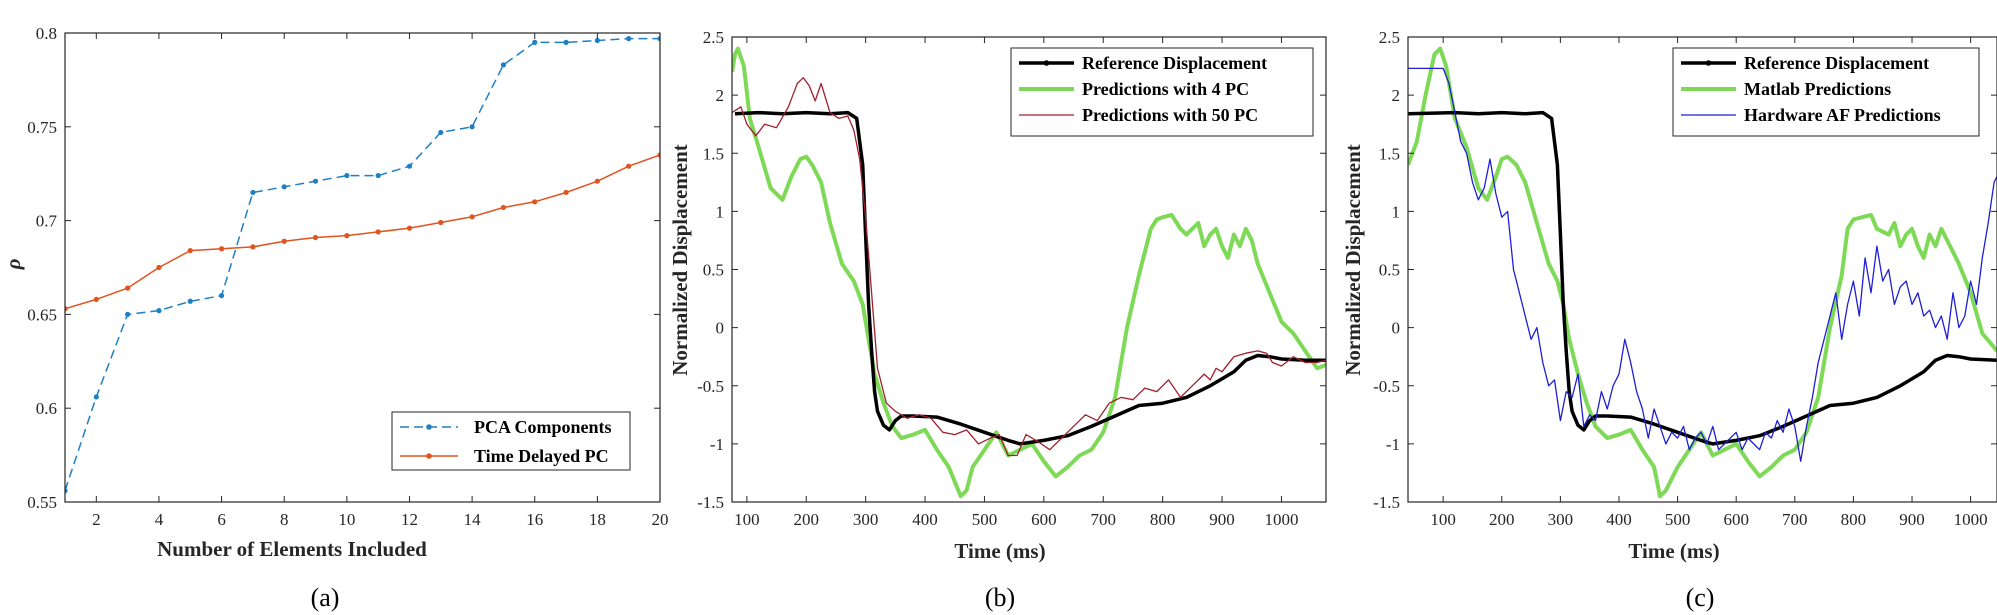 Image resolution: width=1997 pixels, height=615 pixels. Describe the element at coordinates (42, 127) in the screenshot. I see `y-tick-label: 0.75` at that location.